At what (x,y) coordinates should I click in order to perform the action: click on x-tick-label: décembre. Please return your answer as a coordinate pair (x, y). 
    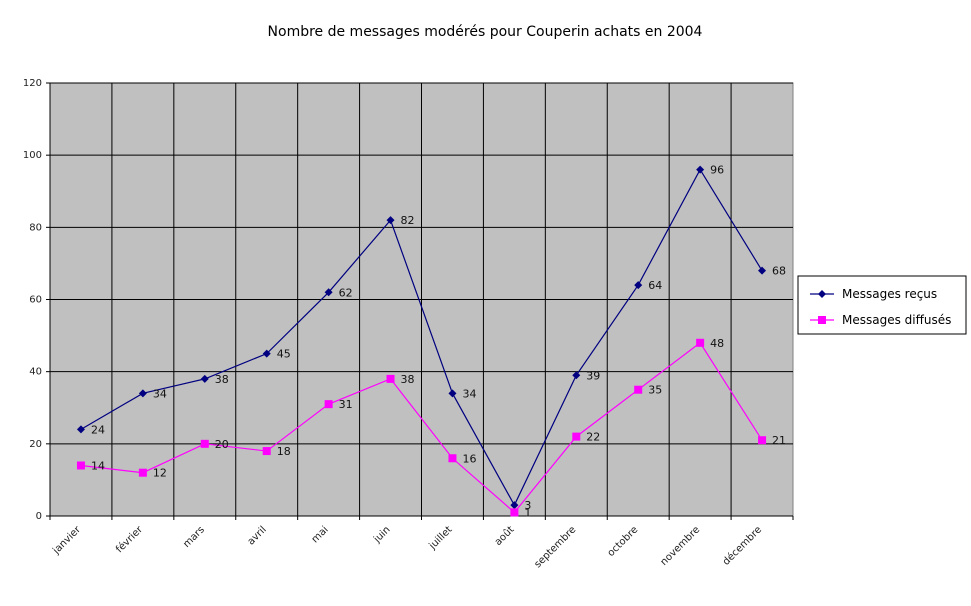
    Looking at the image, I should click on (742, 546).